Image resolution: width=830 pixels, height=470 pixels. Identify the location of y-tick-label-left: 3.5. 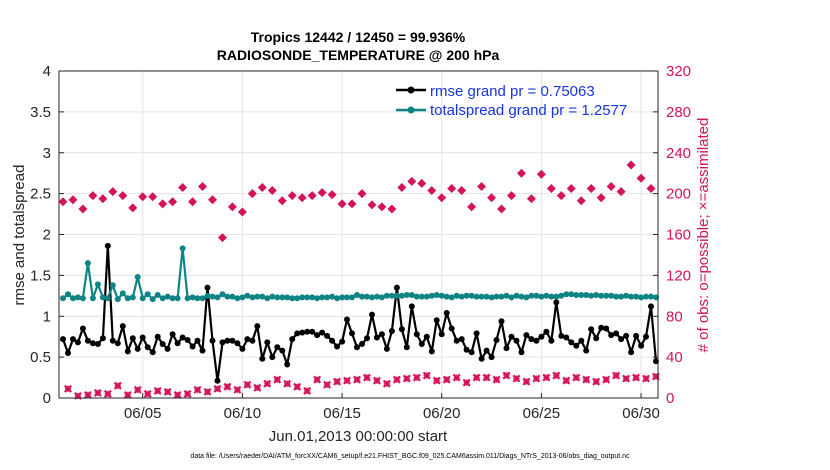
(40, 112).